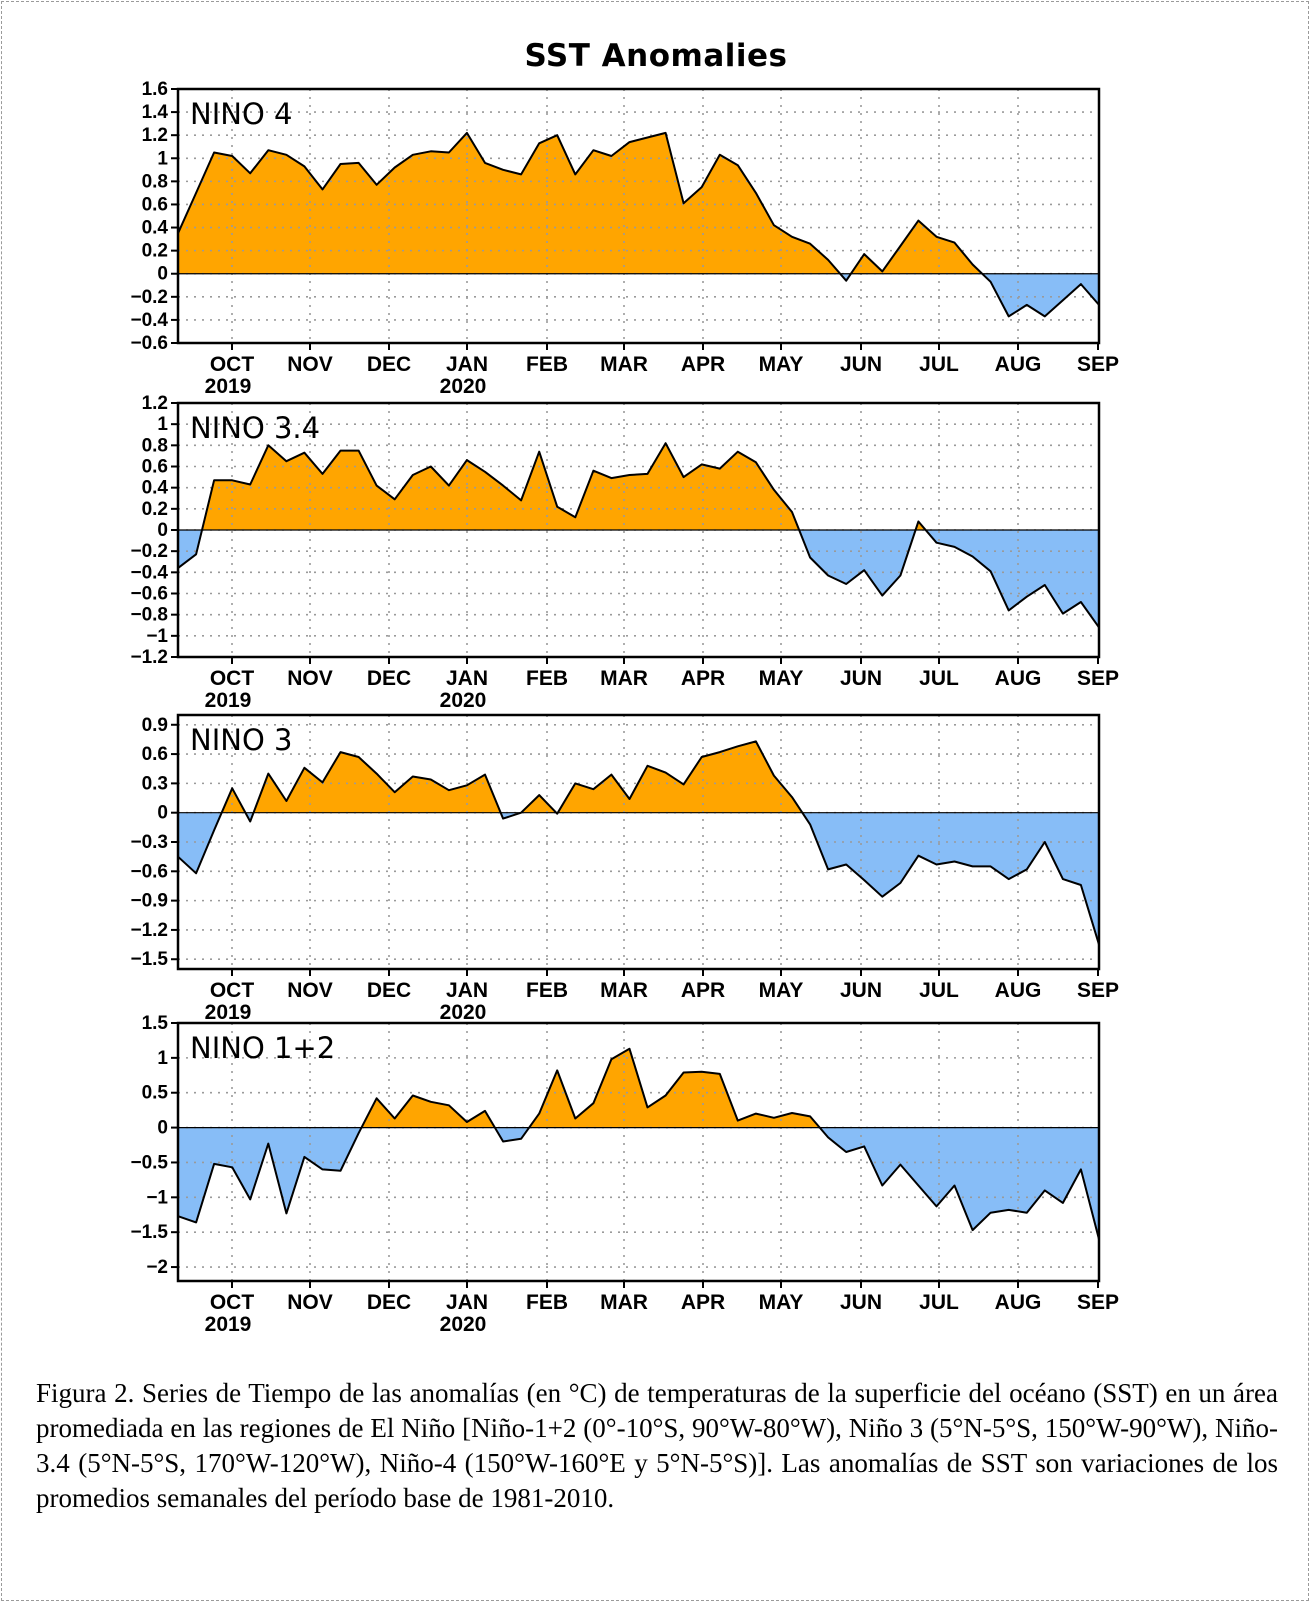 The image size is (1312, 1604). Describe the element at coordinates (155, 783) in the screenshot. I see `y-tick-label: 0.3` at that location.